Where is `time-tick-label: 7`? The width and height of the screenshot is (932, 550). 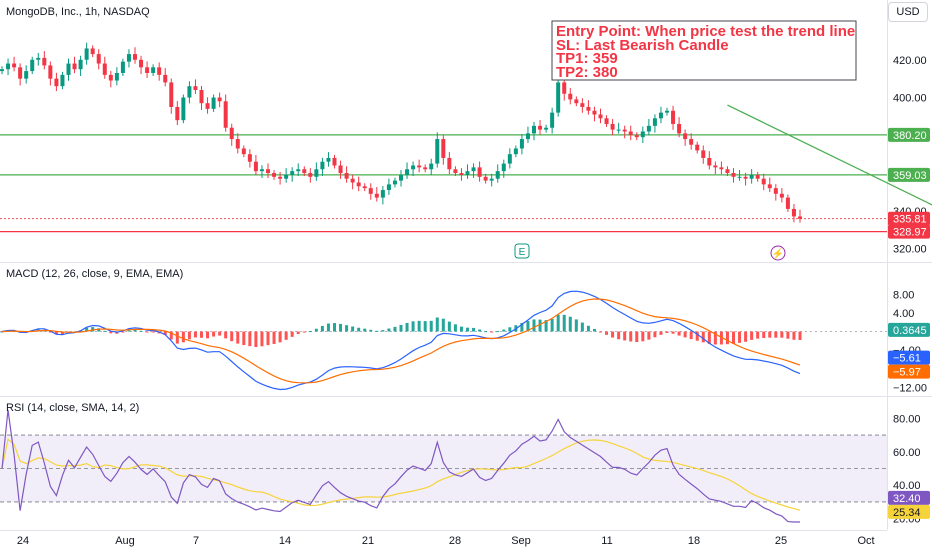
time-tick-label: 7 is located at coordinates (196, 541).